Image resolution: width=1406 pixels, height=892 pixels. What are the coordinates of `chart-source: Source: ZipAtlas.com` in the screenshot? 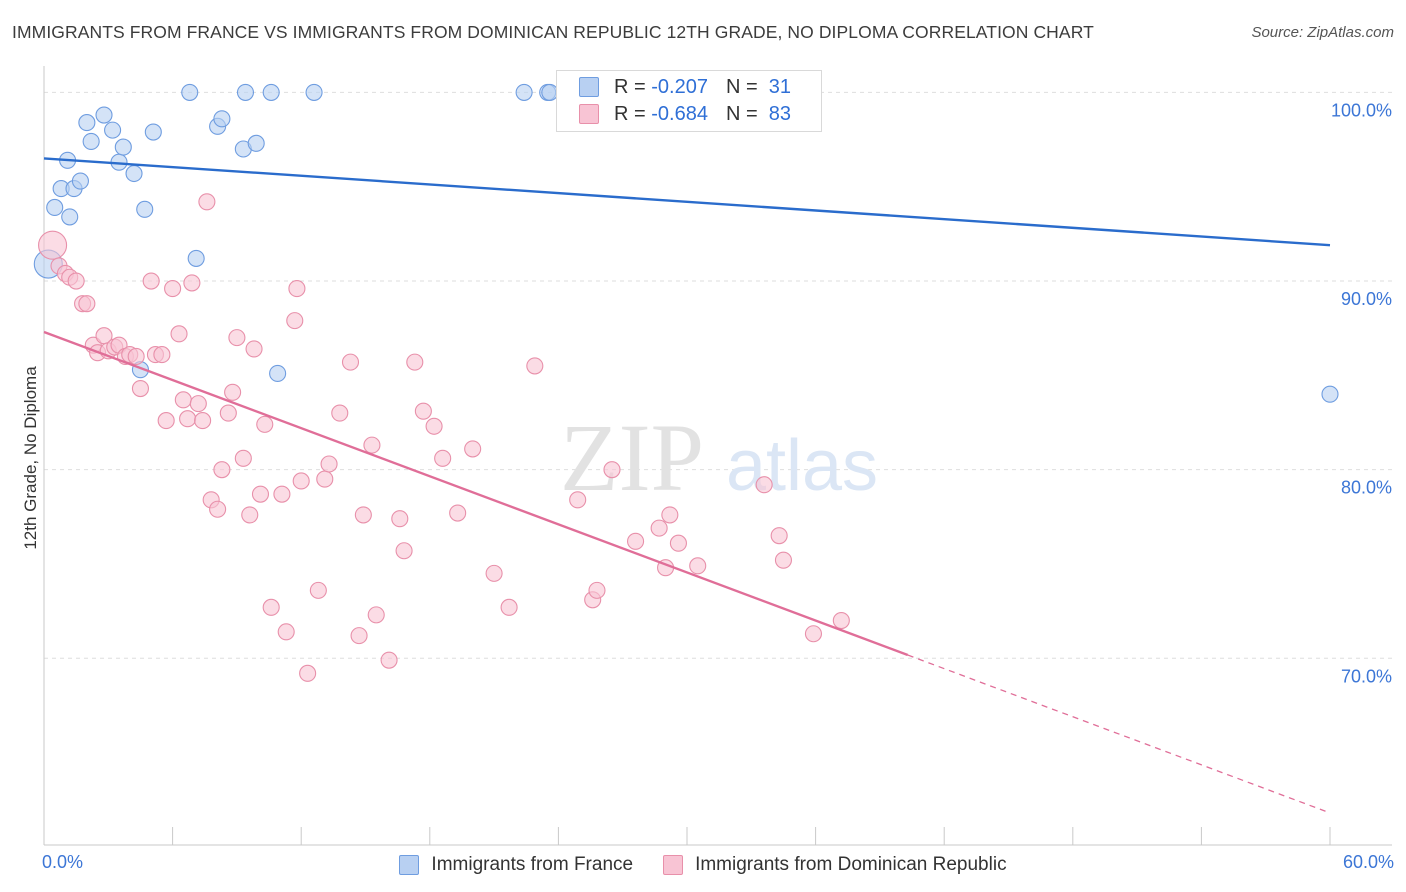 It's located at (1322, 32).